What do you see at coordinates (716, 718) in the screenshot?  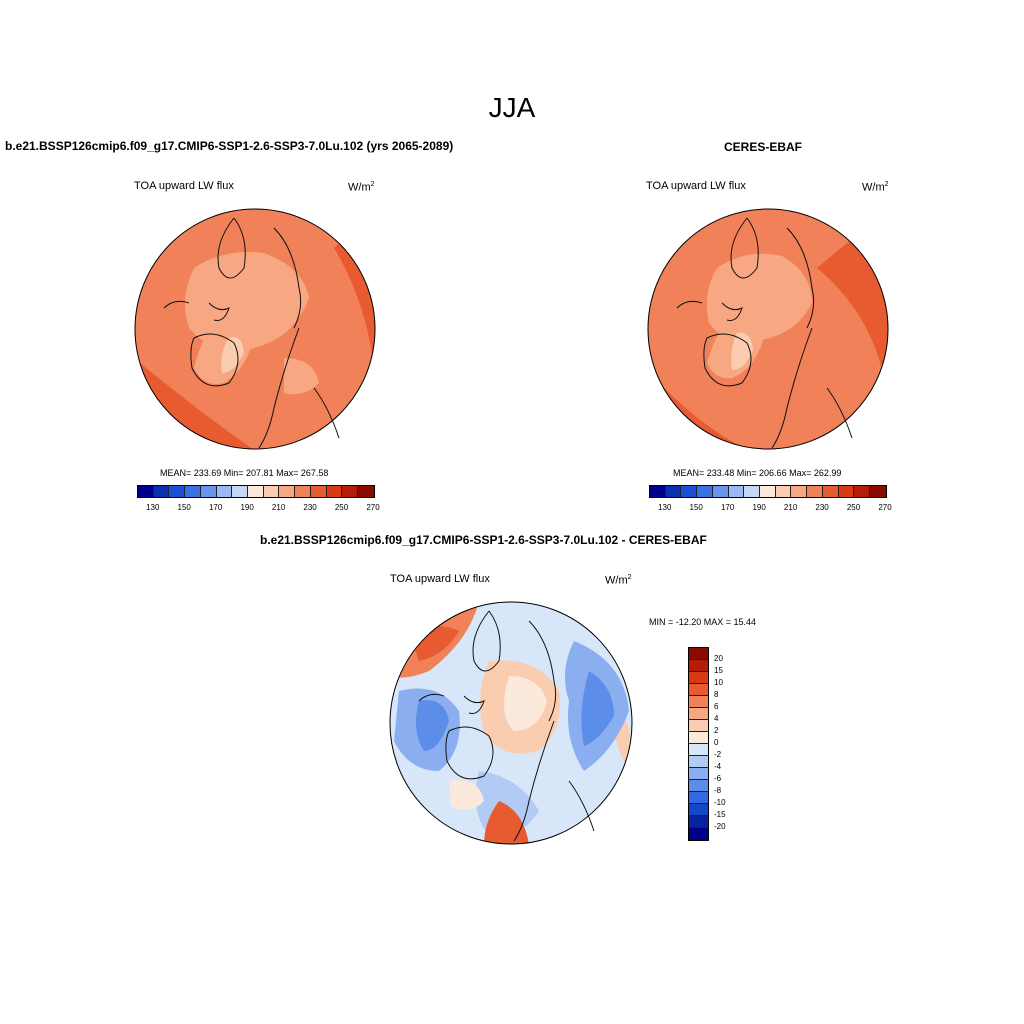 I see `diff-colorbar-tick-label: 4` at bounding box center [716, 718].